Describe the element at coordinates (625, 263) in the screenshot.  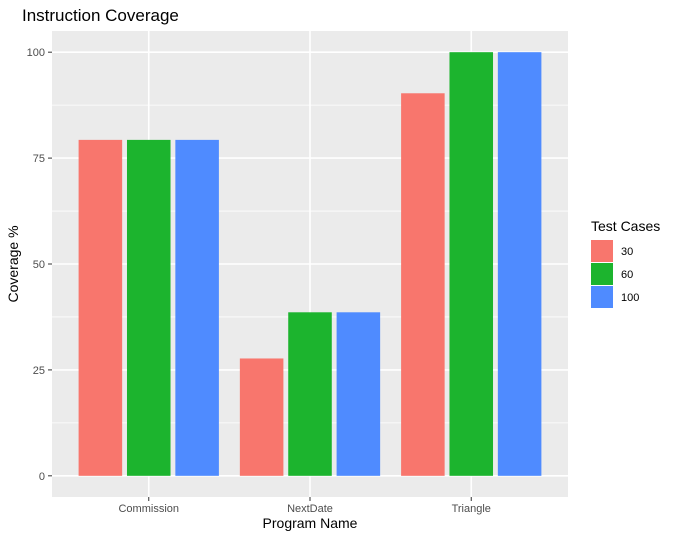
I see `legend: Test Cases 30 60 100` at that location.